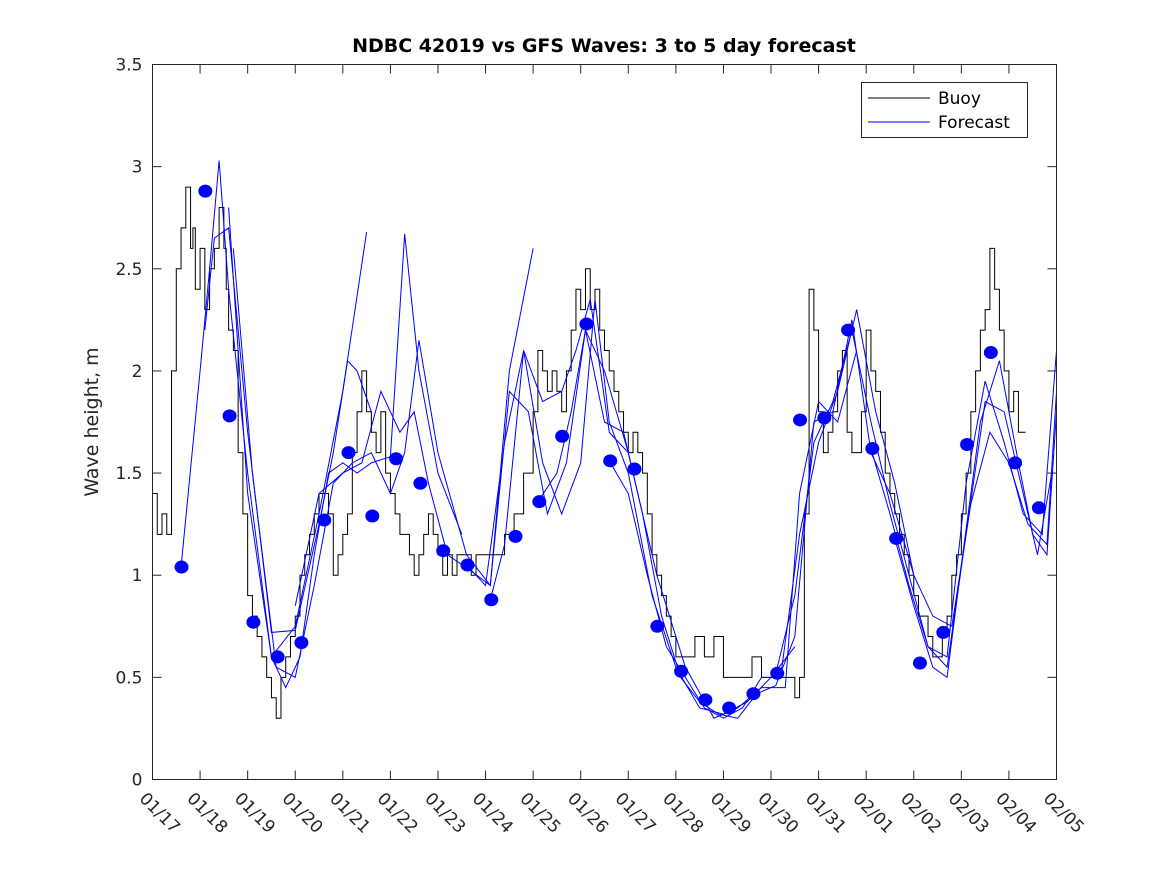 The width and height of the screenshot is (1167, 875). Describe the element at coordinates (128, 678) in the screenshot. I see `y-tick-label: 0.5` at that location.